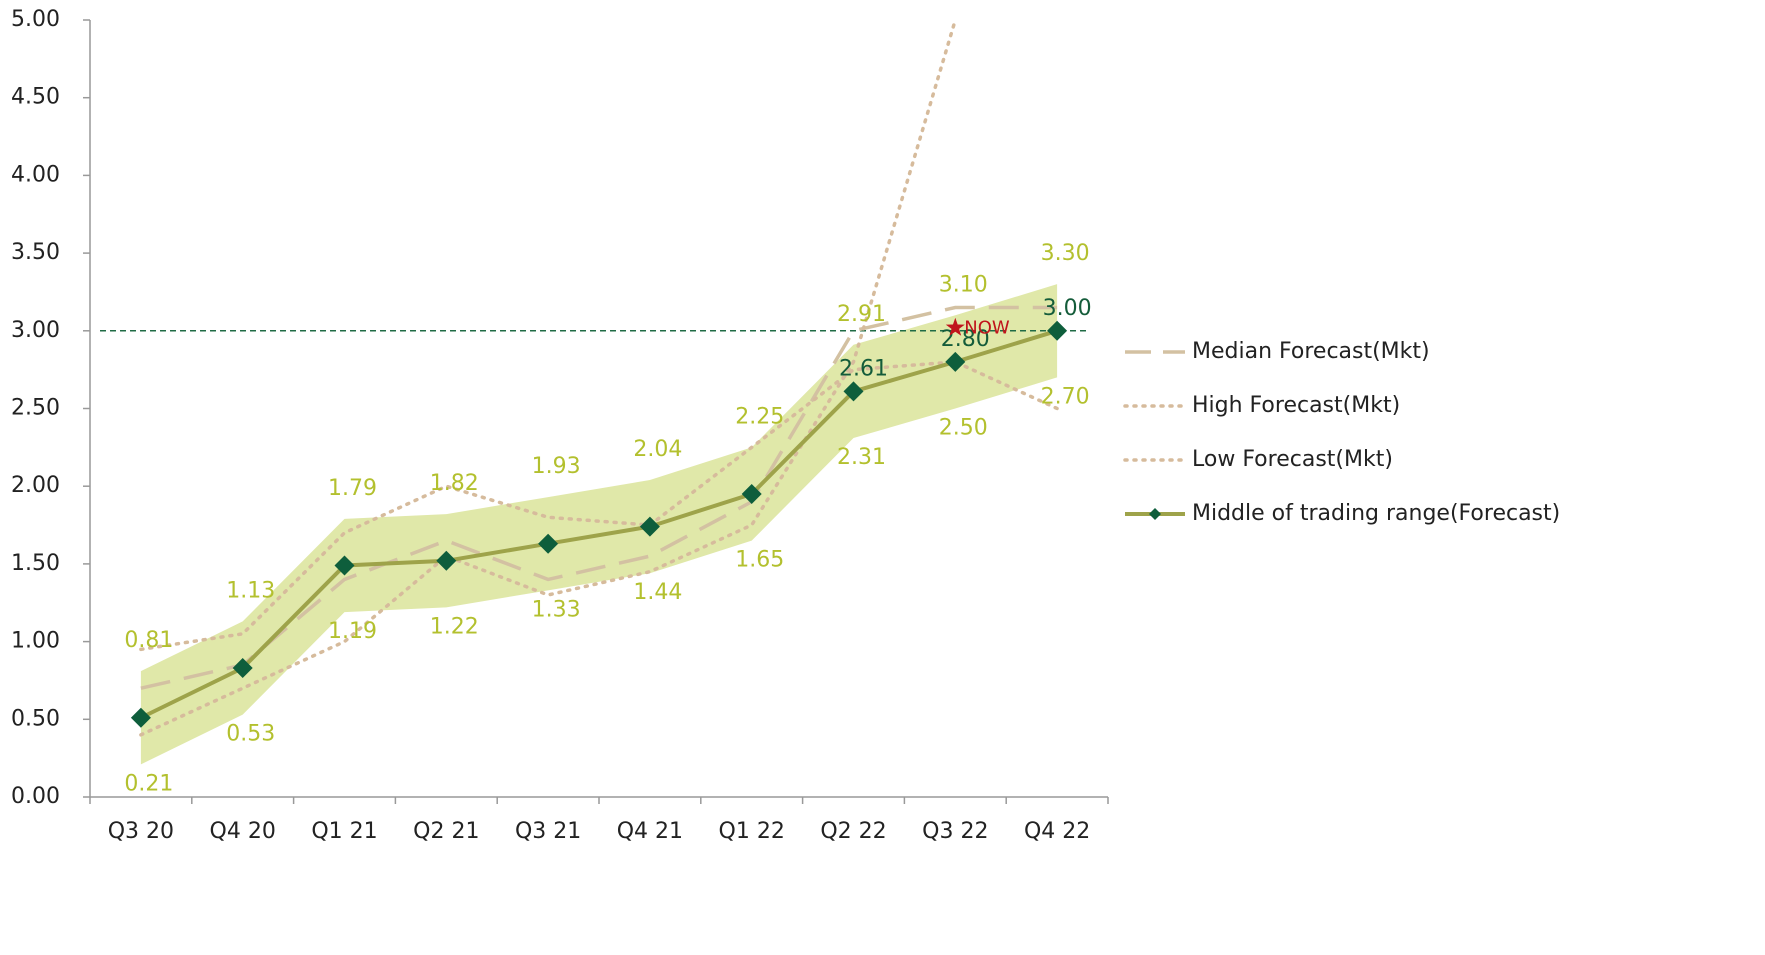 Image resolution: width=1765 pixels, height=955 pixels. I want to click on data-label: 2.70, so click(1065, 396).